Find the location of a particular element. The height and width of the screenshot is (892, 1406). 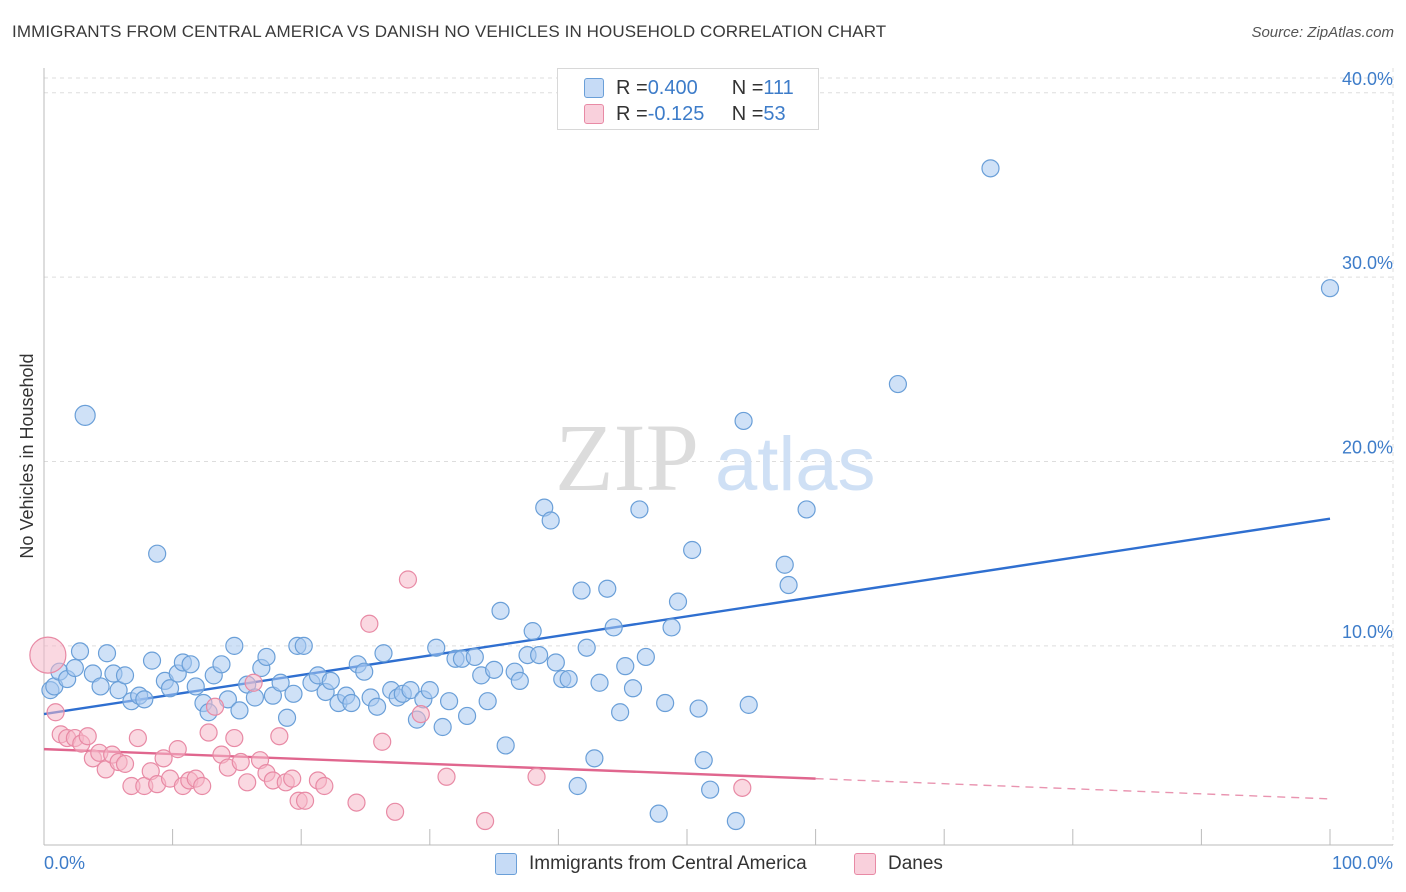

y-tick-label: 10.0% is located at coordinates (1367, 632).